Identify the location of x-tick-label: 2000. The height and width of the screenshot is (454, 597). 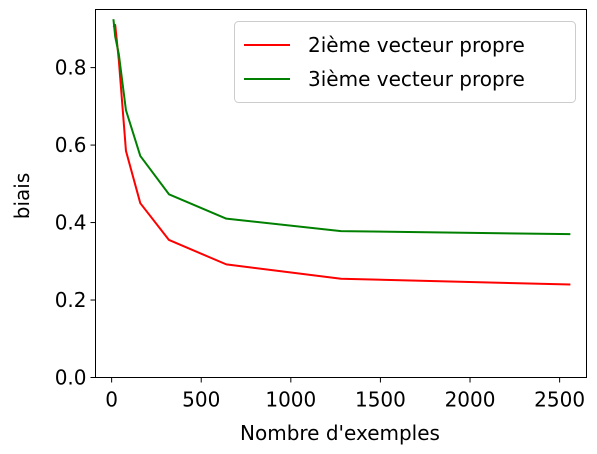
(470, 400).